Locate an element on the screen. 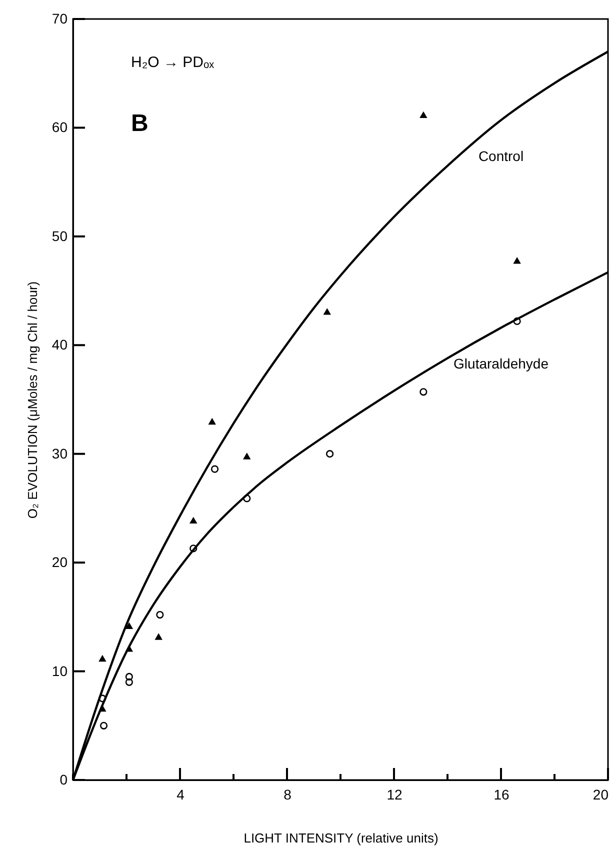  series-label: Control is located at coordinates (501, 156).